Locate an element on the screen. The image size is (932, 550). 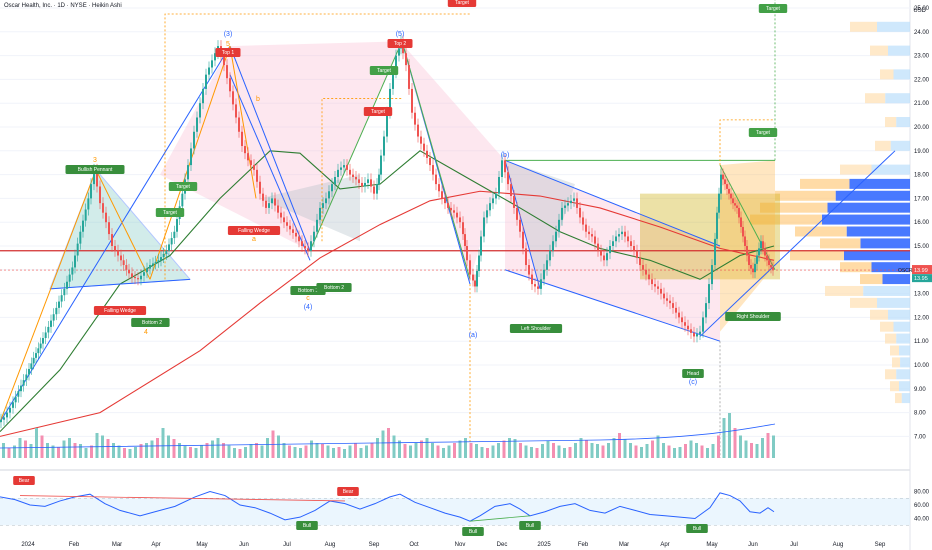
price-tick-label: 9.00 is located at coordinates (920, 390).